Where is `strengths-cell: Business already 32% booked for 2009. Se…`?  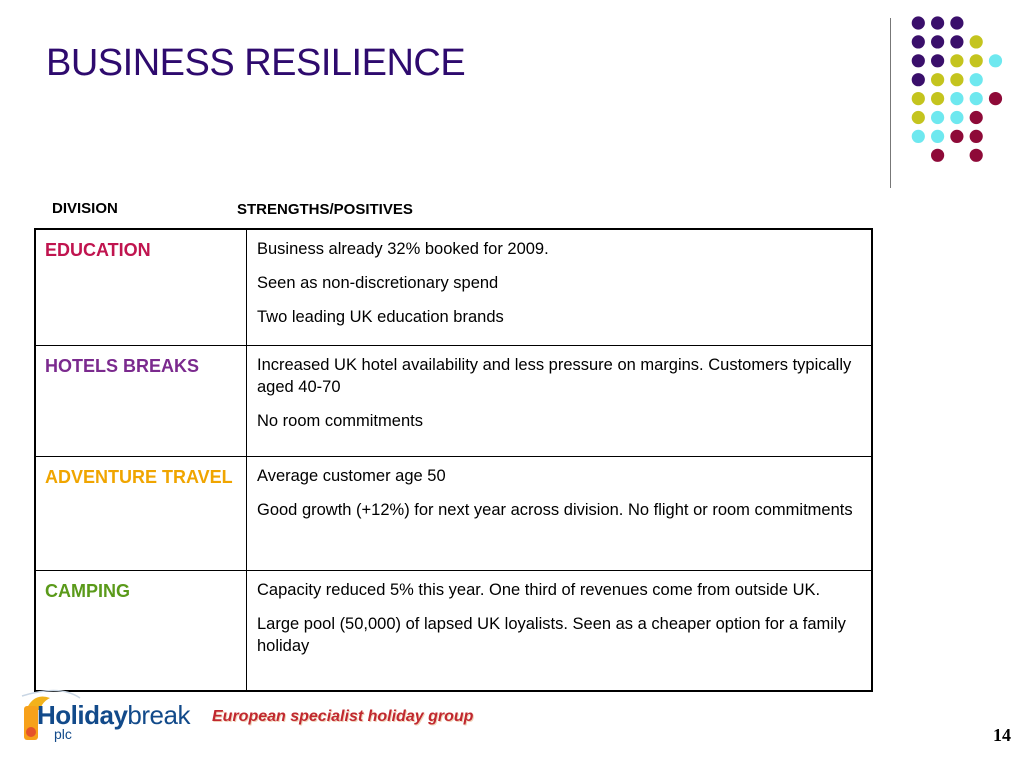
strengths-cell: Business already 32% booked for 2009. Se… is located at coordinates (559, 287).